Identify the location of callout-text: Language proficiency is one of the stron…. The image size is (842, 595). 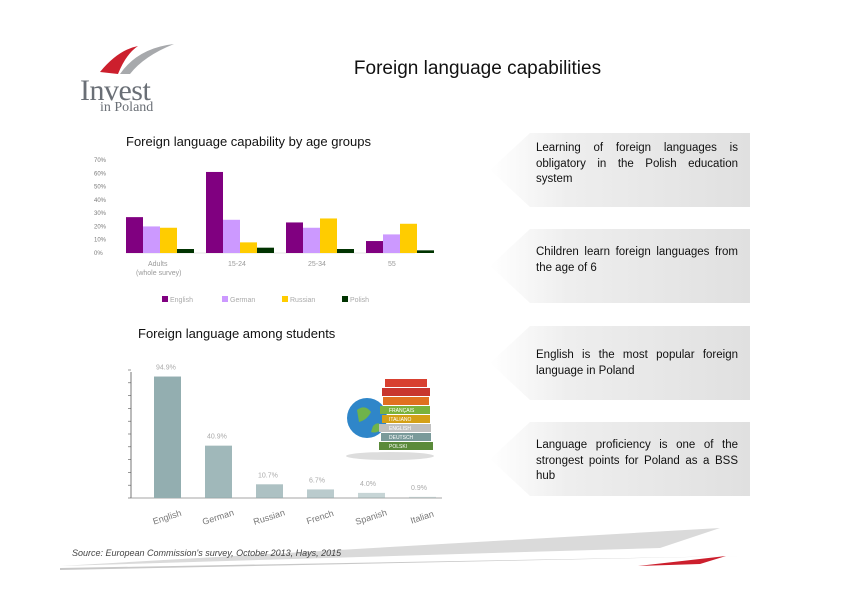
(637, 460).